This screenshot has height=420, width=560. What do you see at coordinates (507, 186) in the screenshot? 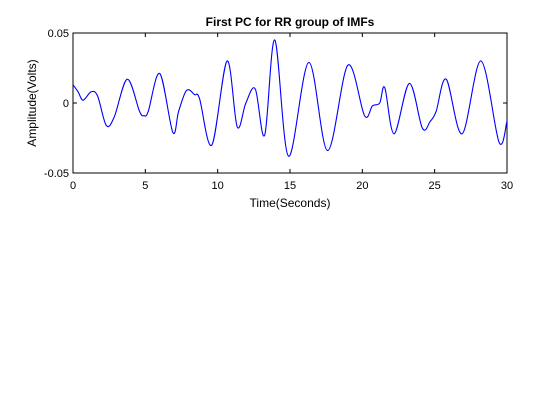
I see `x-tick-label: 30` at bounding box center [507, 186].